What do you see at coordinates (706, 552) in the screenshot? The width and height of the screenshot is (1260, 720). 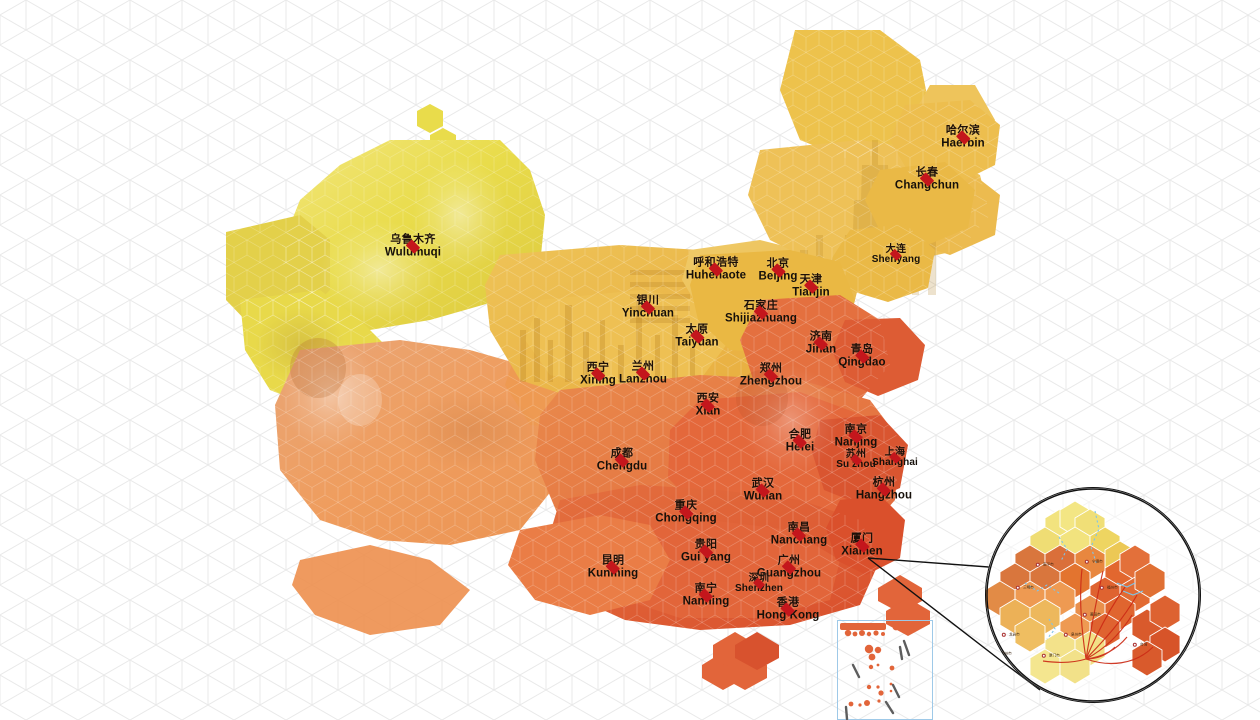 I see `city-label-gui-yang: 贵阳Gui yang` at bounding box center [706, 552].